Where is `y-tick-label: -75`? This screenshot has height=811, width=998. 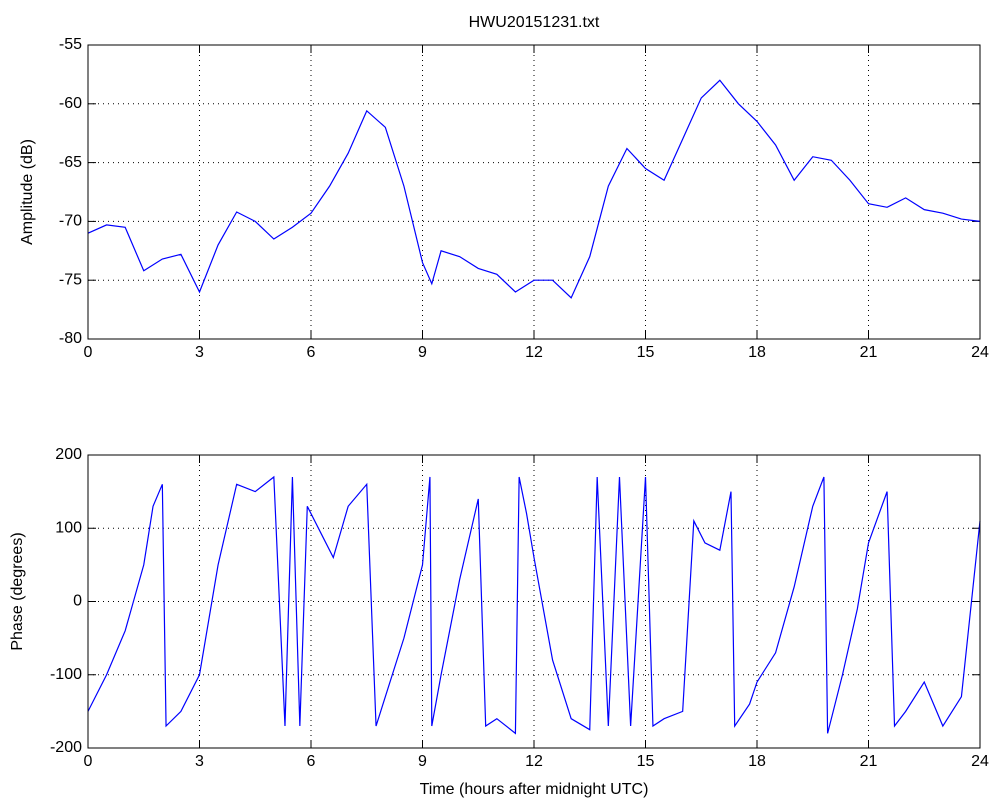 y-tick-label: -75 is located at coordinates (70, 279).